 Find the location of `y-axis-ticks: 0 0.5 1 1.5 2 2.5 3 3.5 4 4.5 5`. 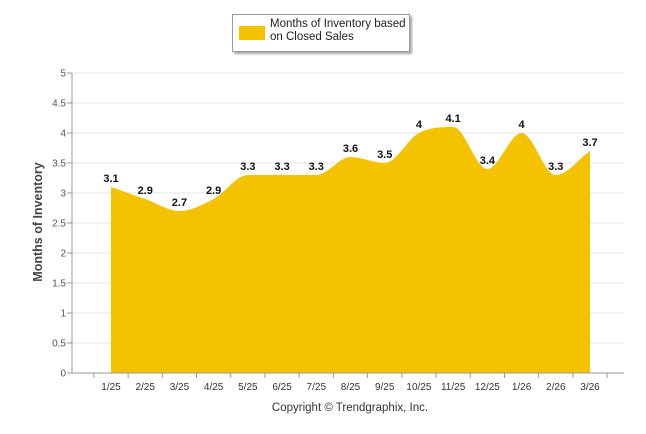

y-axis-ticks: 0 0.5 1 1.5 2 2.5 3 3.5 4 4.5 5 is located at coordinates (62, 224).